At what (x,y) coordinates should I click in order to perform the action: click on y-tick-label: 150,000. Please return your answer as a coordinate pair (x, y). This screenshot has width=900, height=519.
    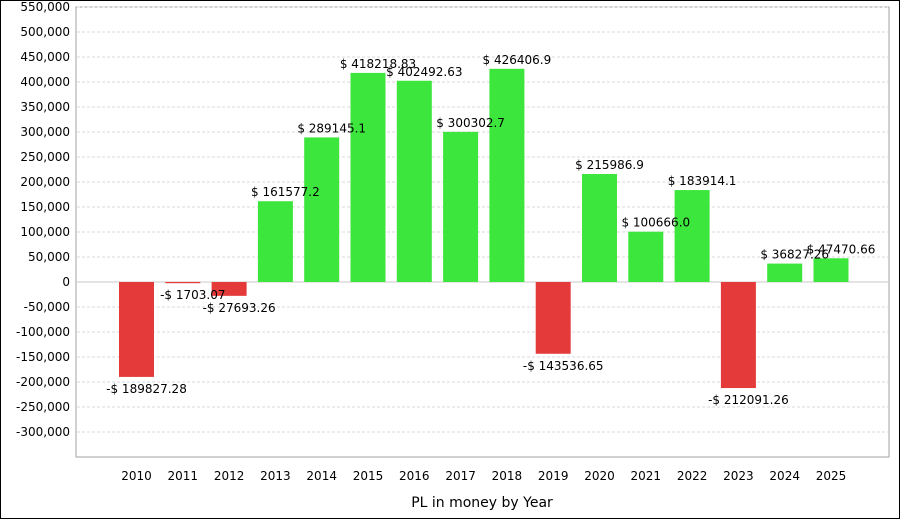
    Looking at the image, I should click on (45, 207).